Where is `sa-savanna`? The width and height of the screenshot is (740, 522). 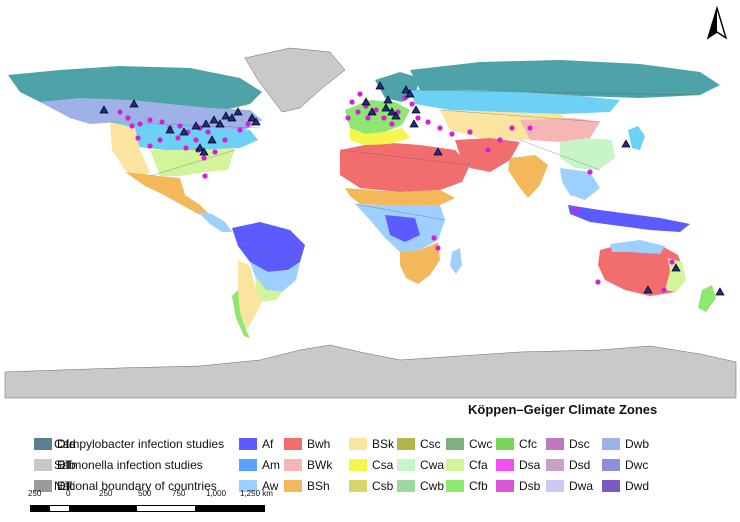 sa-savanna is located at coordinates (275, 277).